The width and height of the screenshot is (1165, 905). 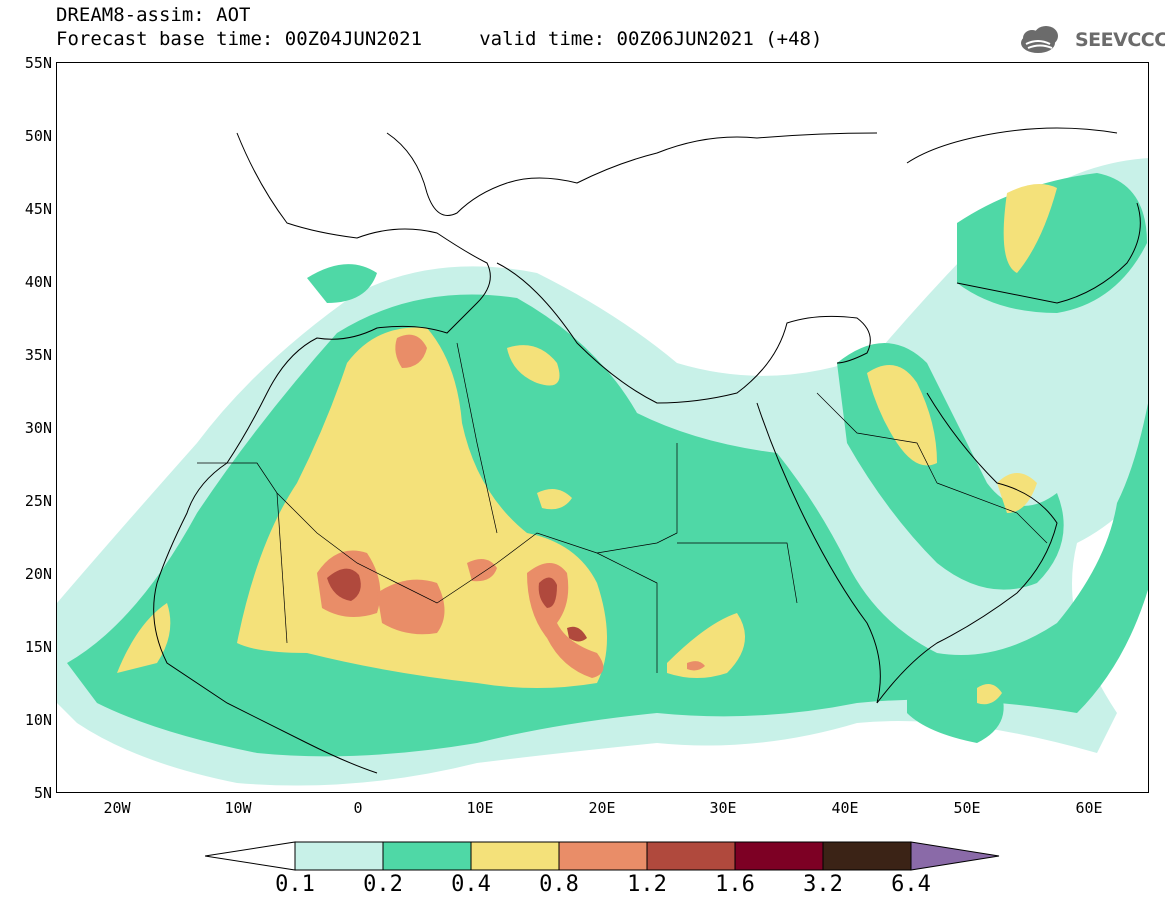 What do you see at coordinates (38, 720) in the screenshot?
I see `lat-label: 10N` at bounding box center [38, 720].